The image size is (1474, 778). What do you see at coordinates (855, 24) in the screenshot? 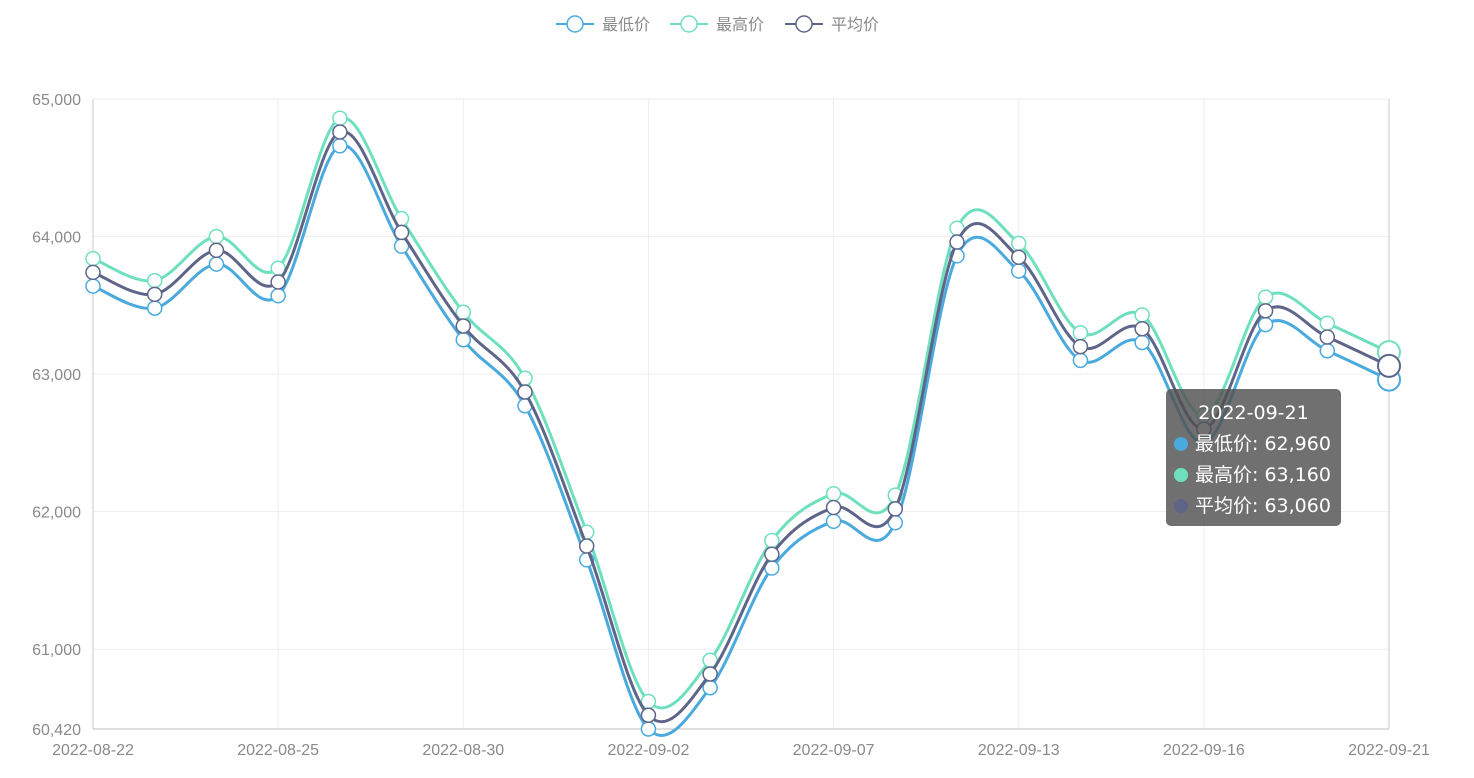
I see `legend-label: 平均价` at bounding box center [855, 24].